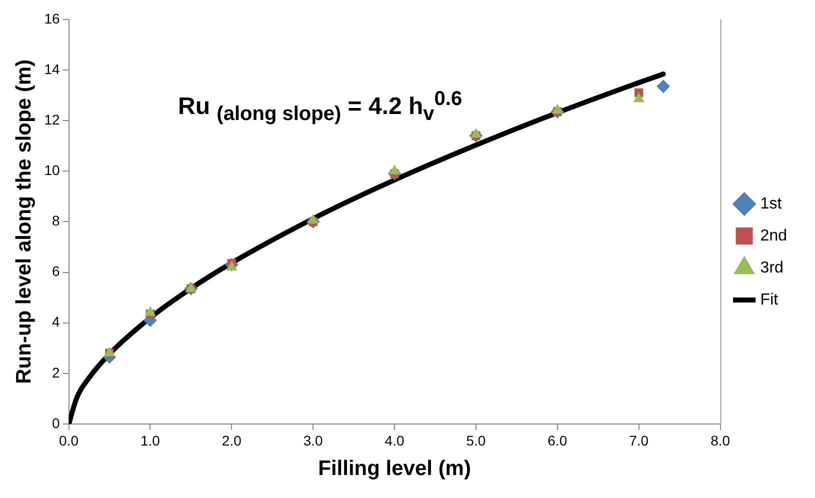  Describe the element at coordinates (771, 203) in the screenshot. I see `legend-label: 1st` at that location.